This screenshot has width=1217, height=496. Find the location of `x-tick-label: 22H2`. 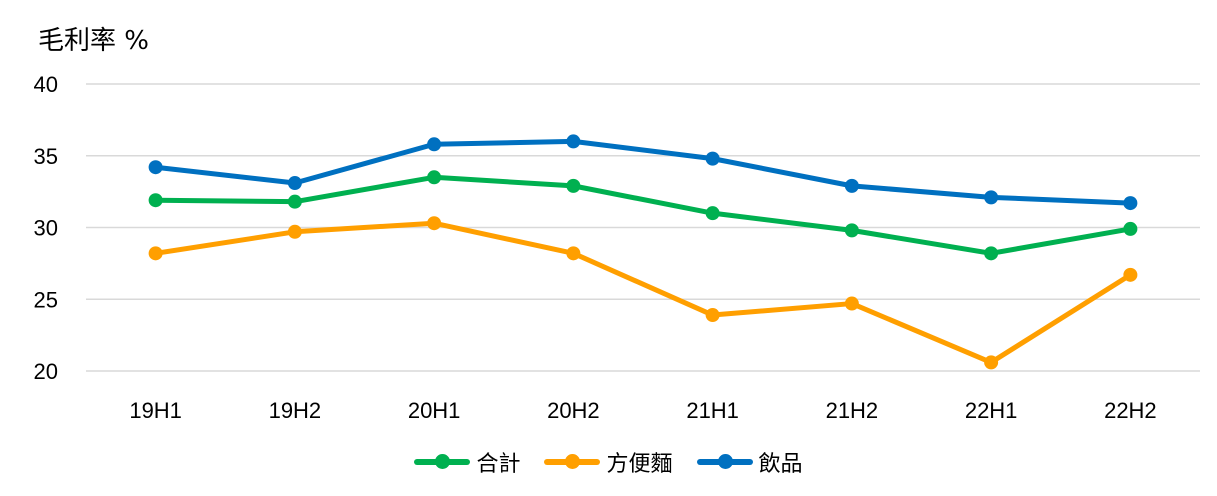

x-tick-label: 22H2 is located at coordinates (1130, 410).